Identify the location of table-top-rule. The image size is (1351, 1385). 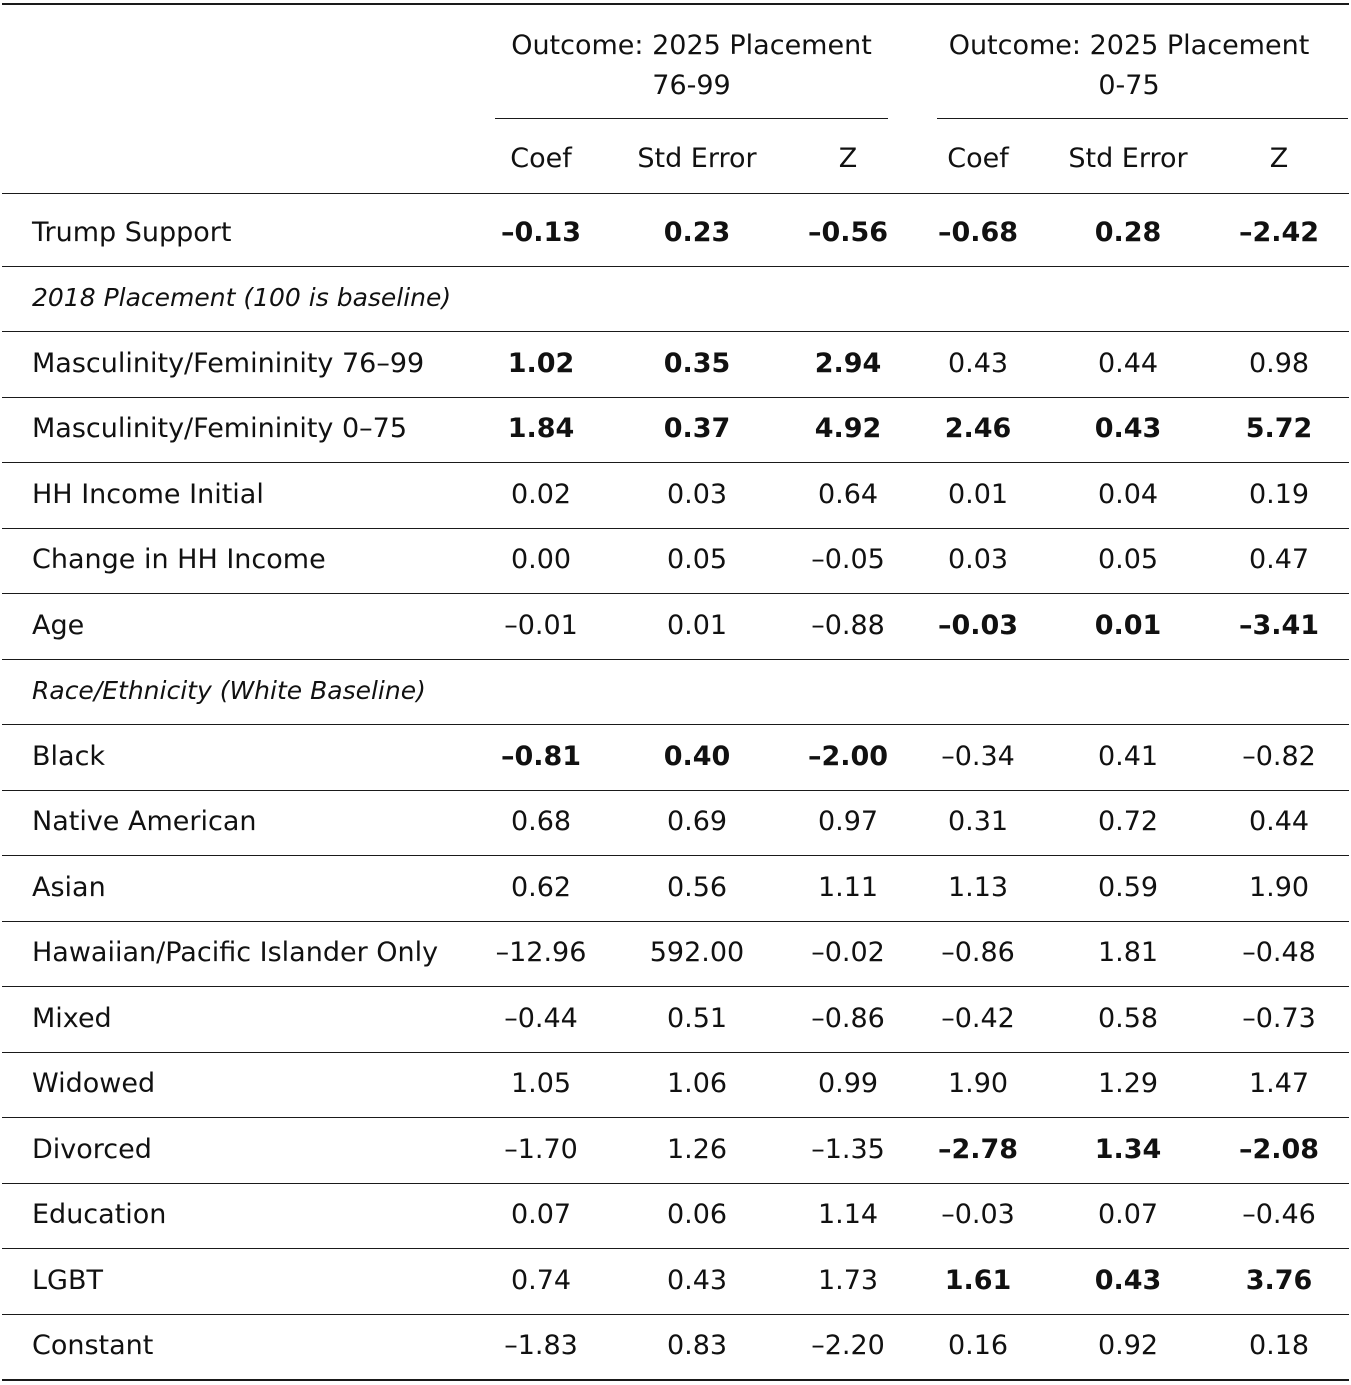
(675, 4).